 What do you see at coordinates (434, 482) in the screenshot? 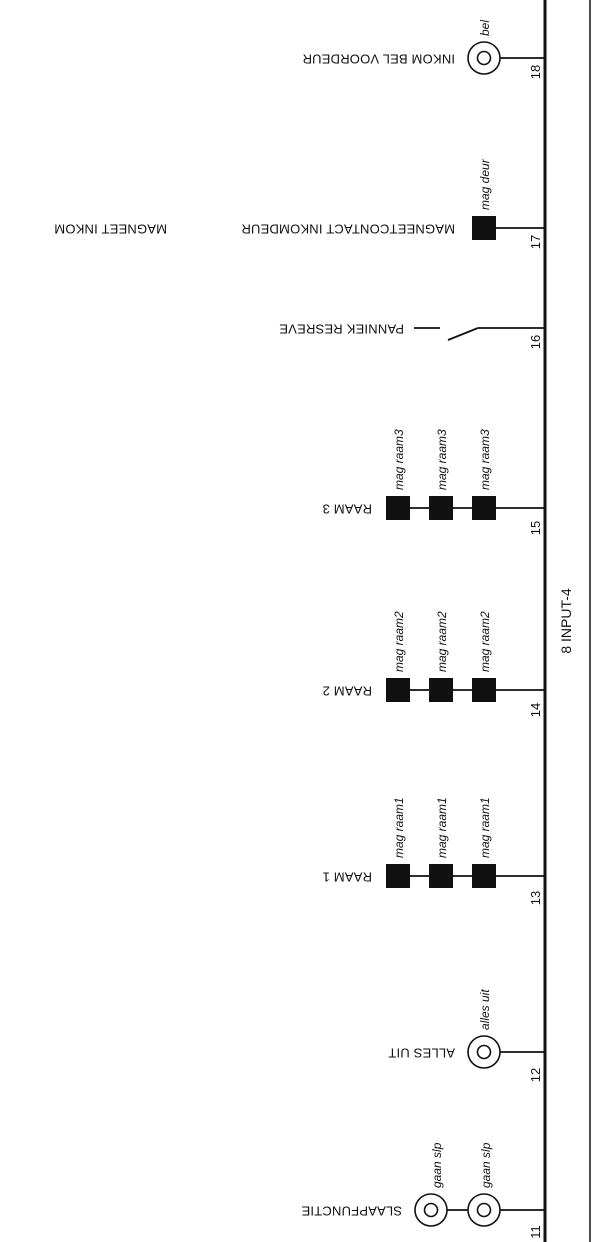
I see `terminal-15: 15 RAAM 3 mag raam3 mag raam3 mag raam3` at bounding box center [434, 482].